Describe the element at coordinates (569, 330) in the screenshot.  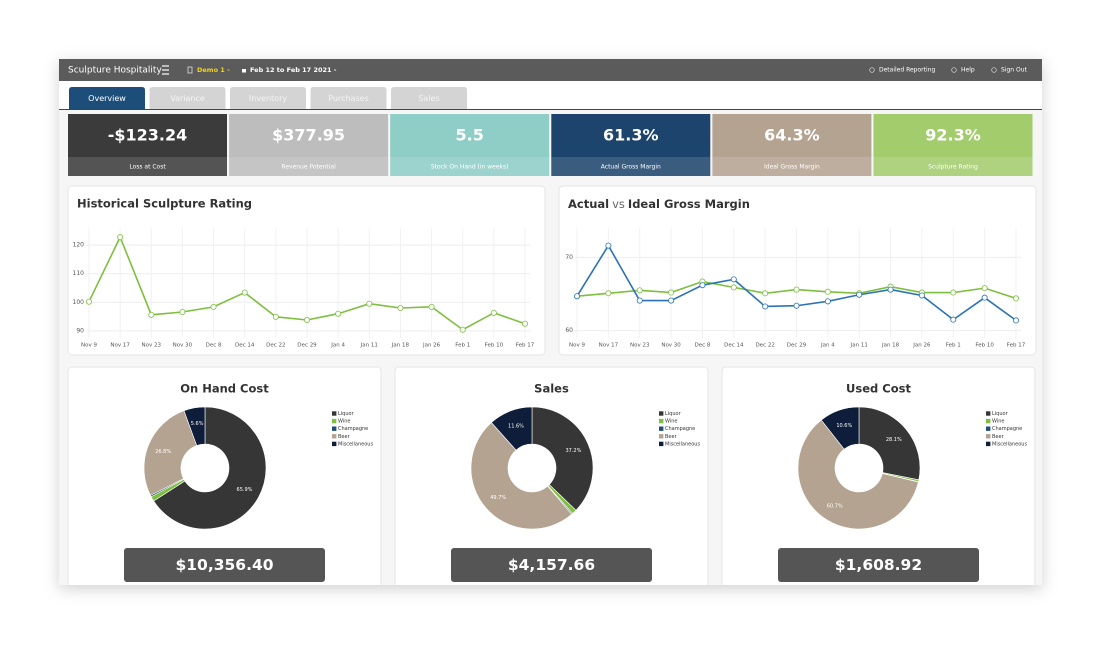
I see `y-tick-label: 60` at that location.